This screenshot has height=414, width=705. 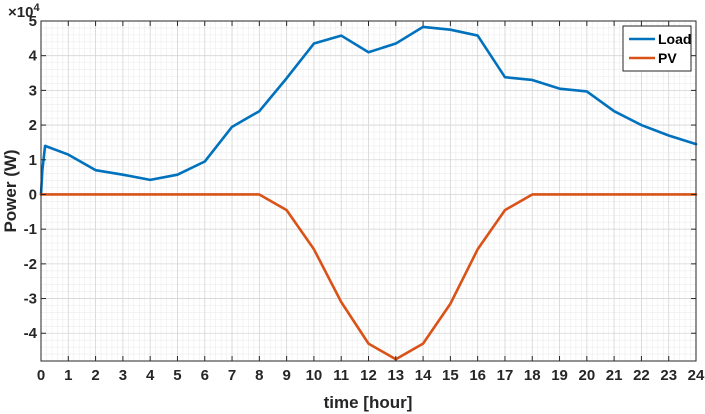 I want to click on legend-label-load: Load, so click(x=674, y=39).